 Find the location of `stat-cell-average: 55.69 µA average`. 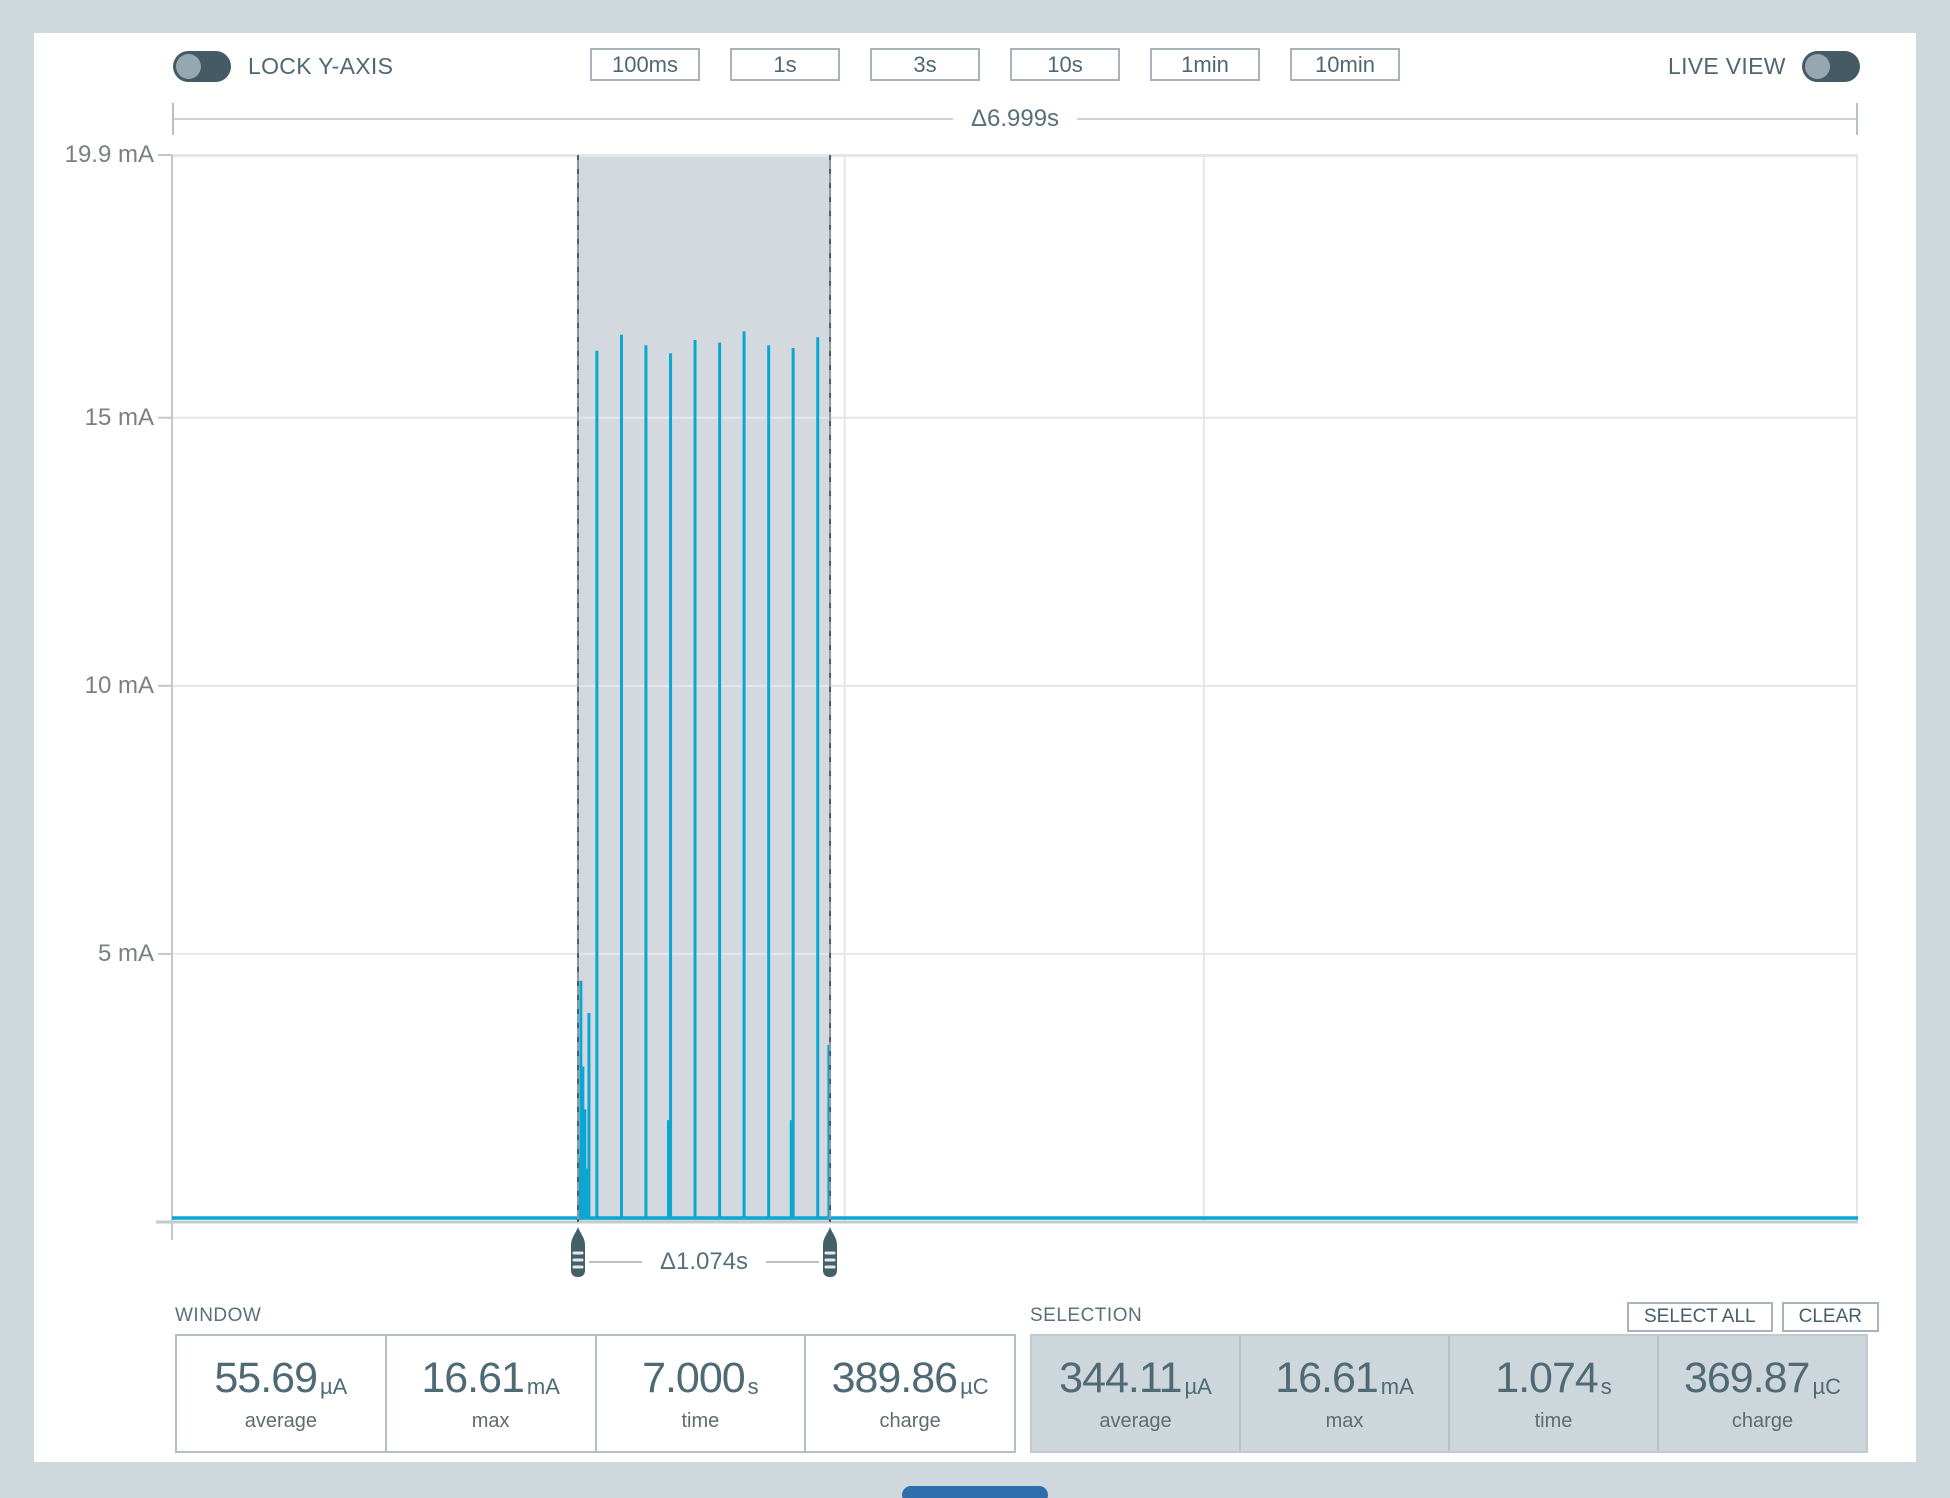

stat-cell-average: 55.69 µA average is located at coordinates (281, 1393).